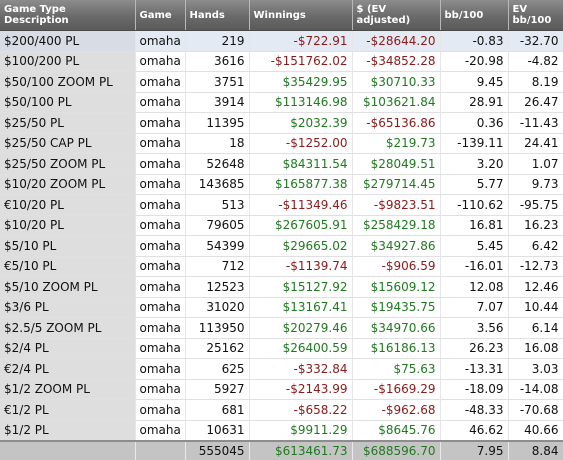  Describe the element at coordinates (301, 431) in the screenshot. I see `cell-winnings: $9911.29` at that location.